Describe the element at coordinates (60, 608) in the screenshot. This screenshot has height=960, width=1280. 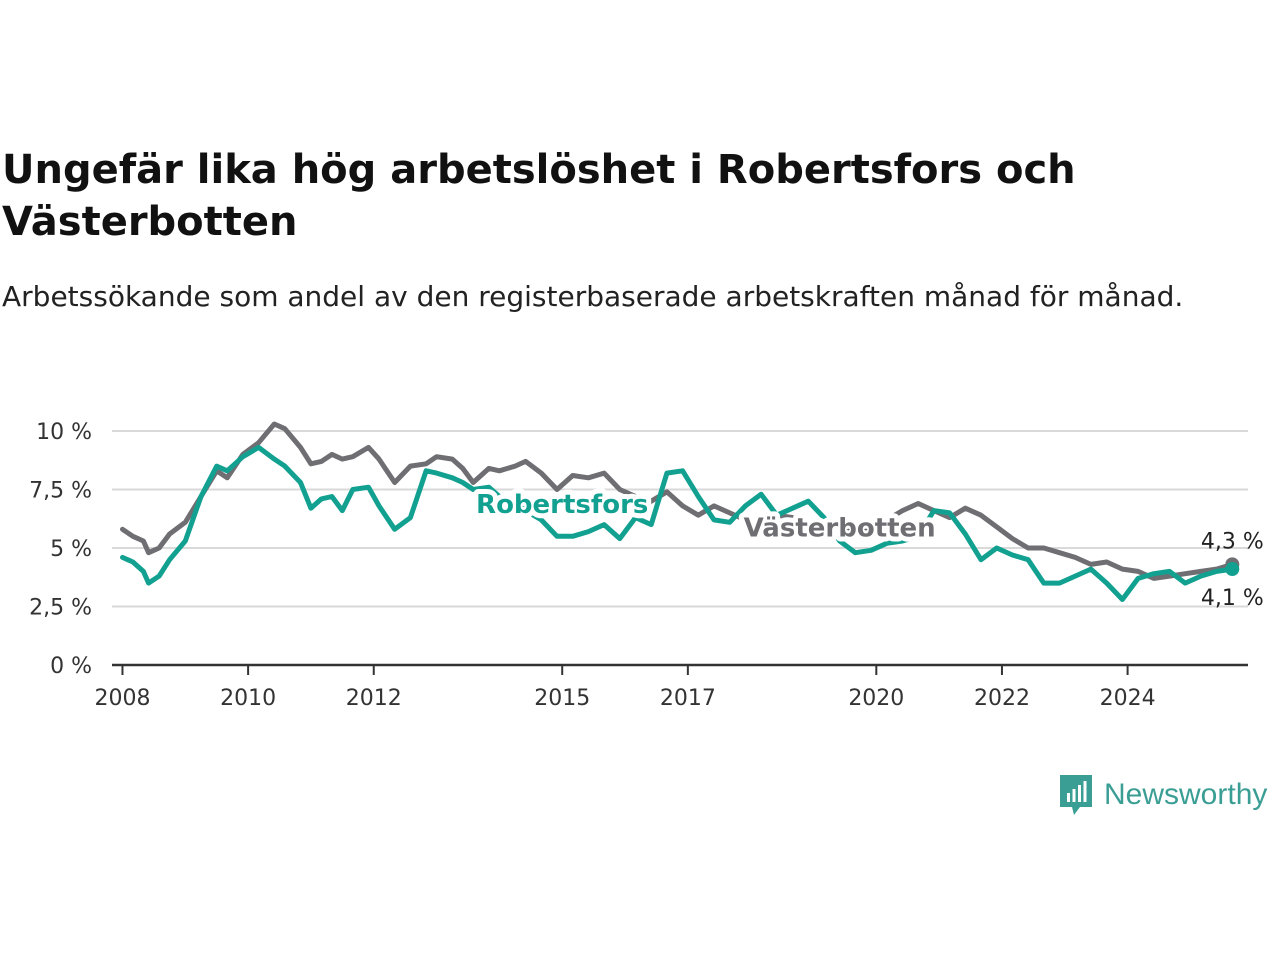
I see `y-tick-label: 2,5 %` at that location.